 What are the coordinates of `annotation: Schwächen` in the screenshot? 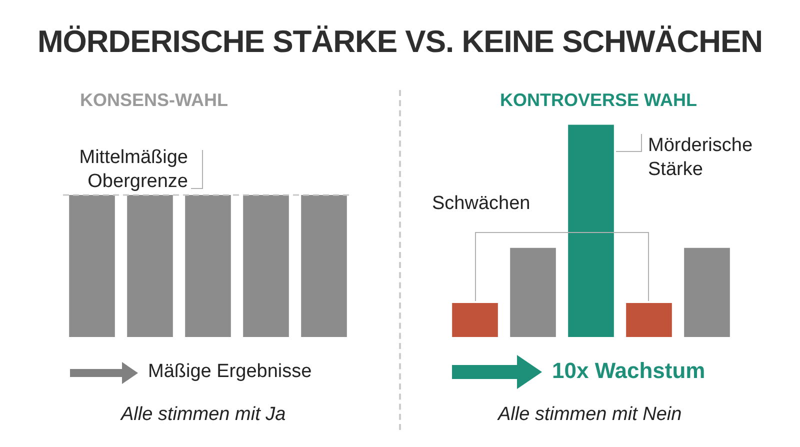 It's located at (481, 204).